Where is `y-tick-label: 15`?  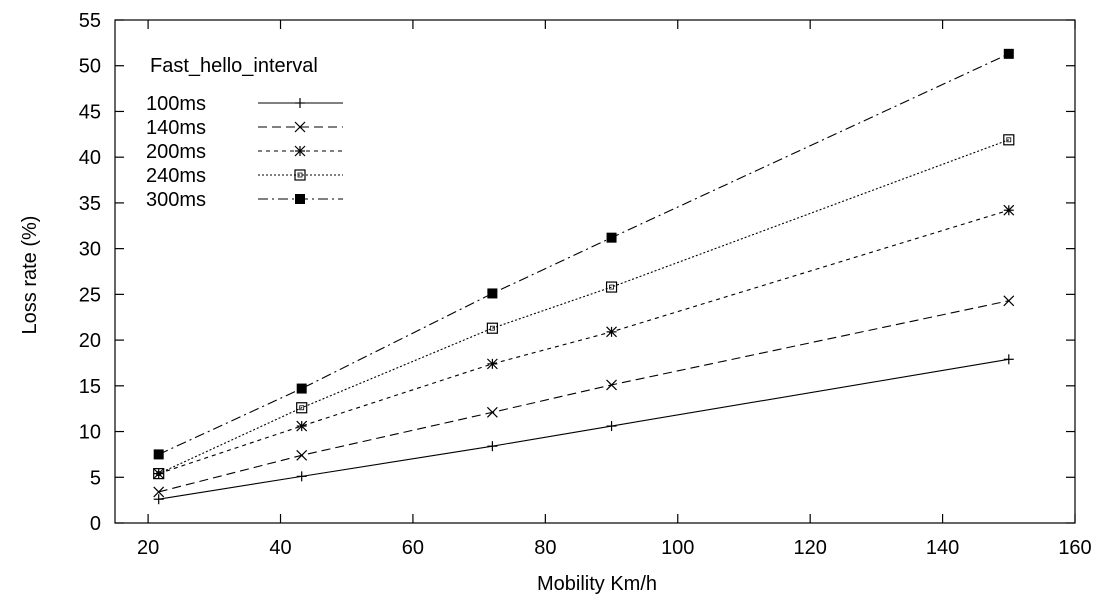
y-tick-label: 15 is located at coordinates (90, 387).